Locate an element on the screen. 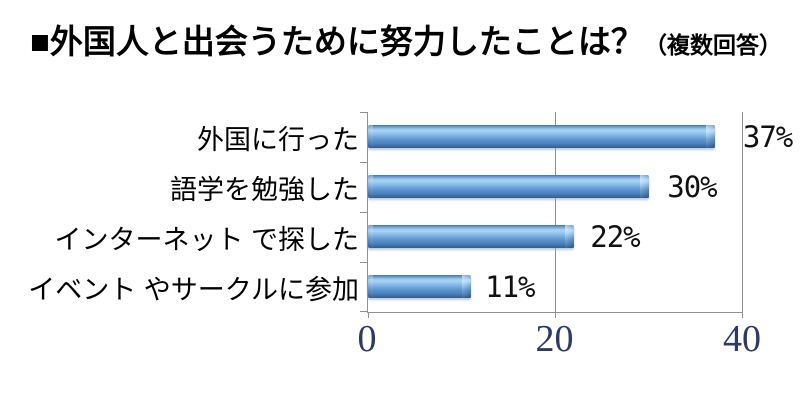 The image size is (800, 400). category-label: インターネット で探した is located at coordinates (206, 239).